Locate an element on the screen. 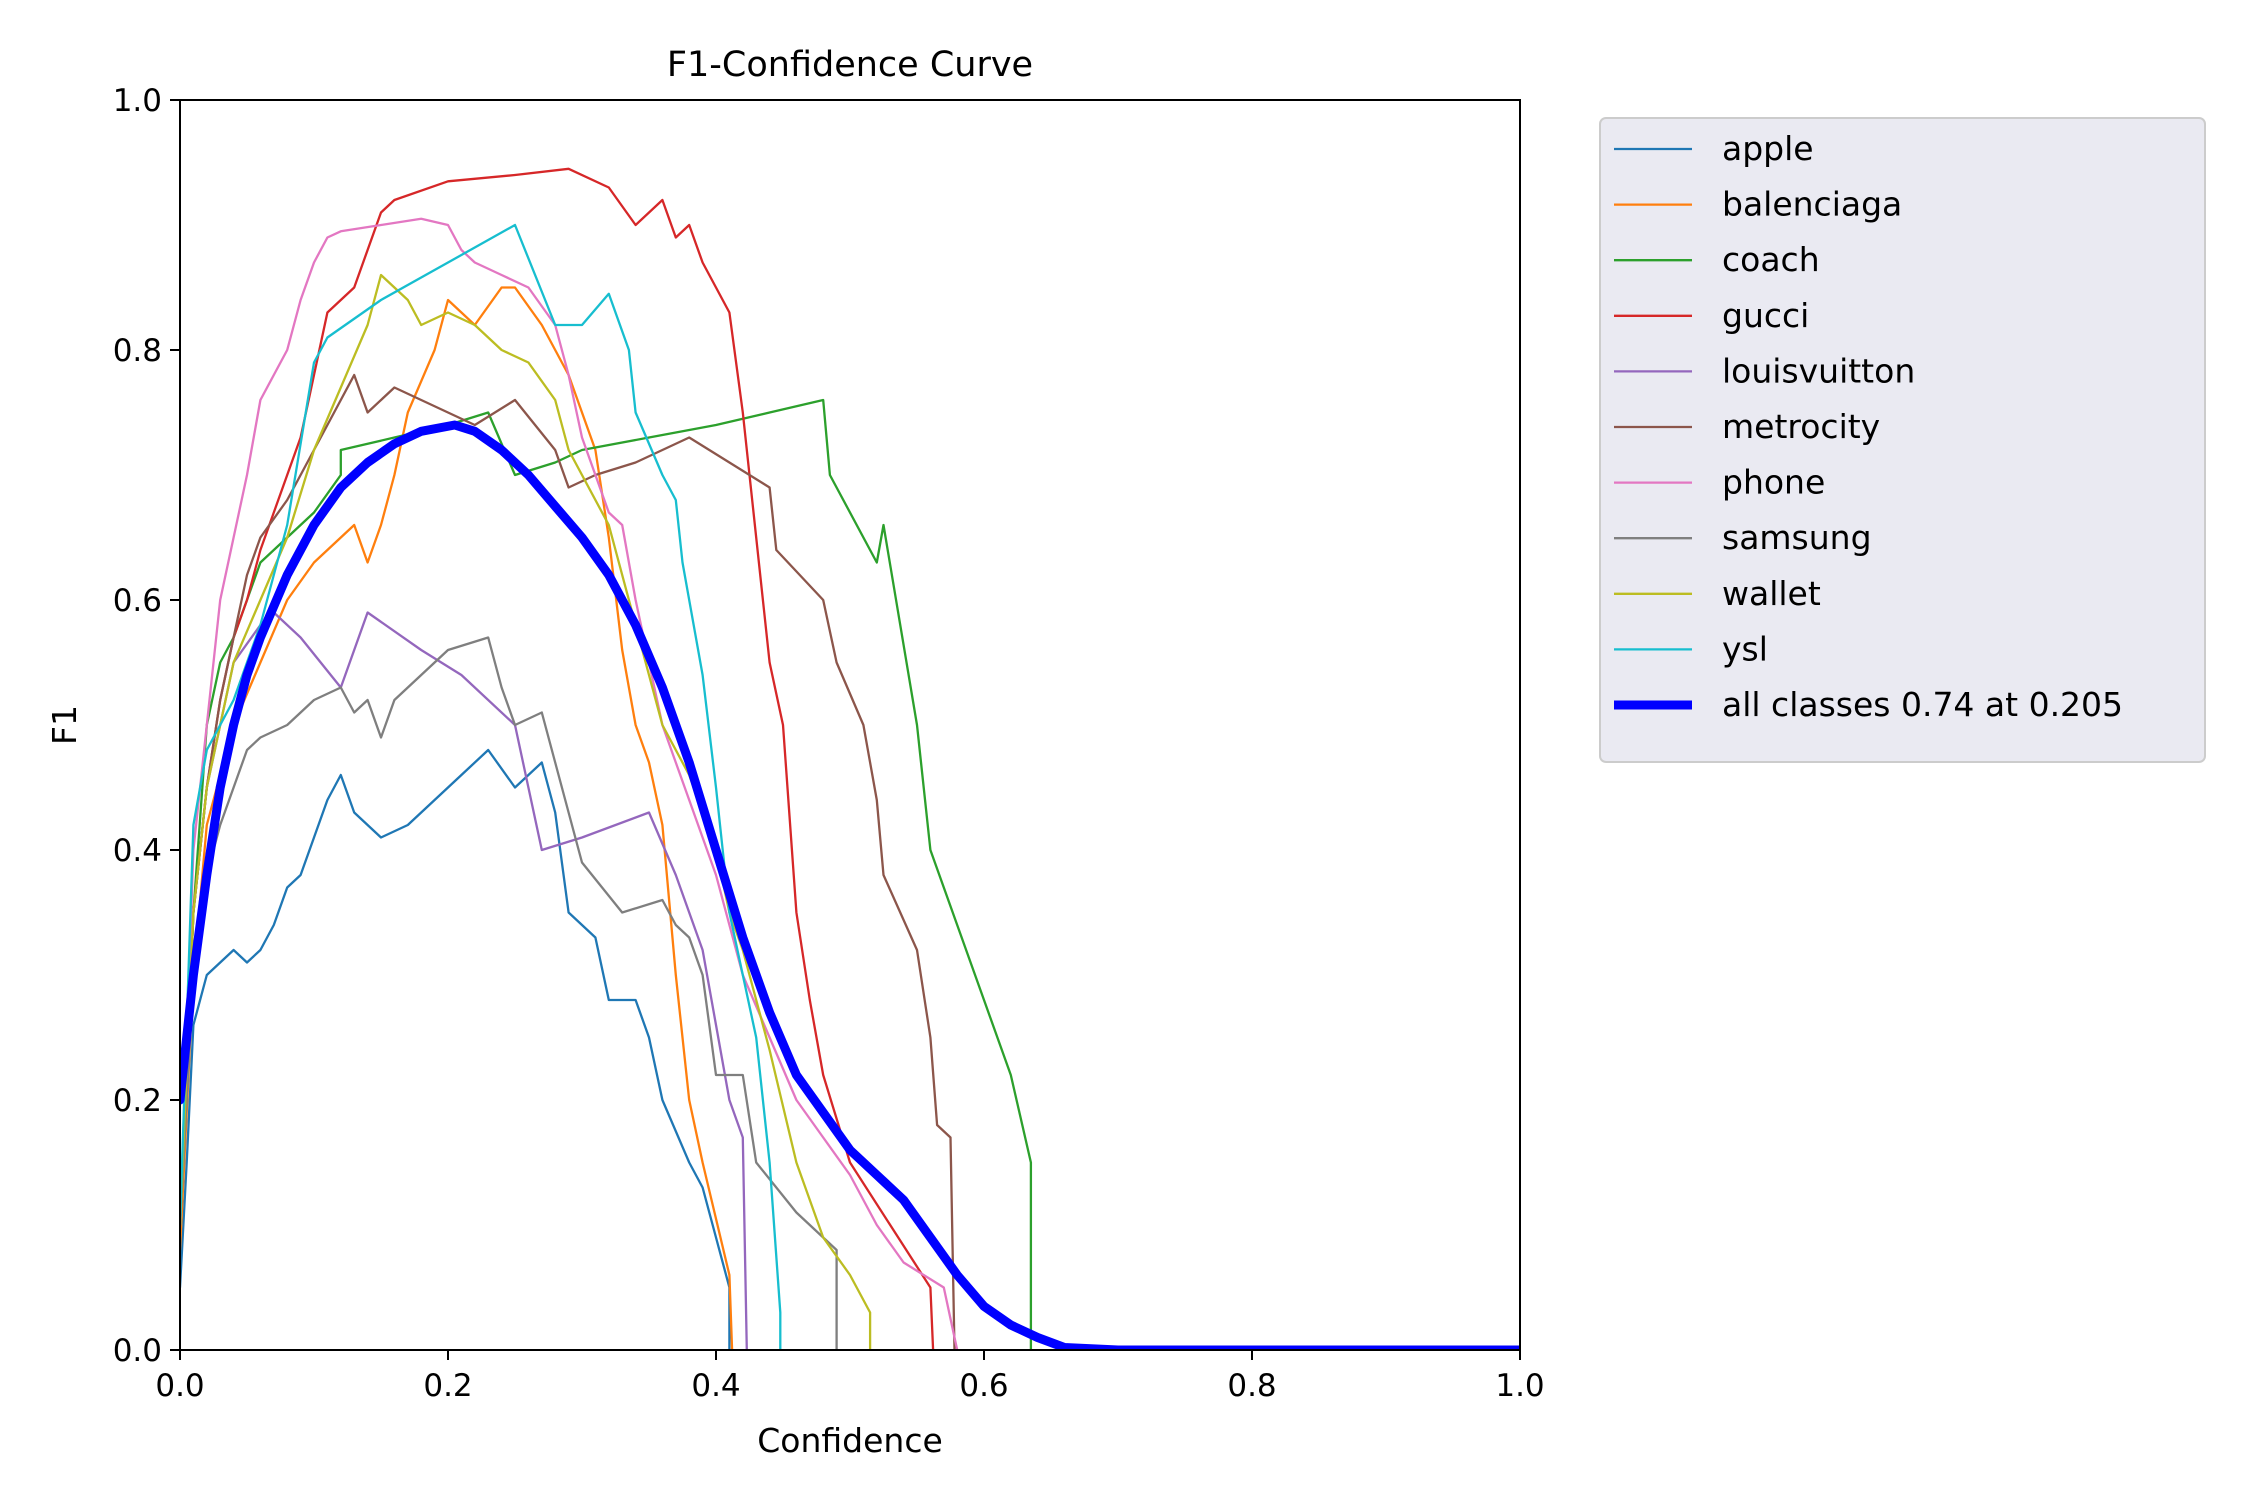 The image size is (2250, 1500). series-line-samsung is located at coordinates (509, 993).